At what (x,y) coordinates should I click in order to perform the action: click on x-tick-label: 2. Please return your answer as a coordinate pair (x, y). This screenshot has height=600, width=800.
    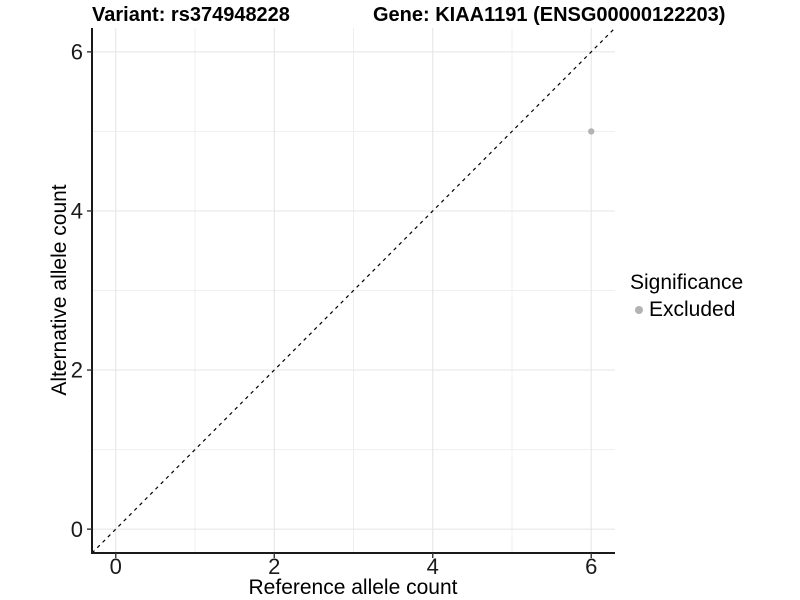
    Looking at the image, I should click on (274, 566).